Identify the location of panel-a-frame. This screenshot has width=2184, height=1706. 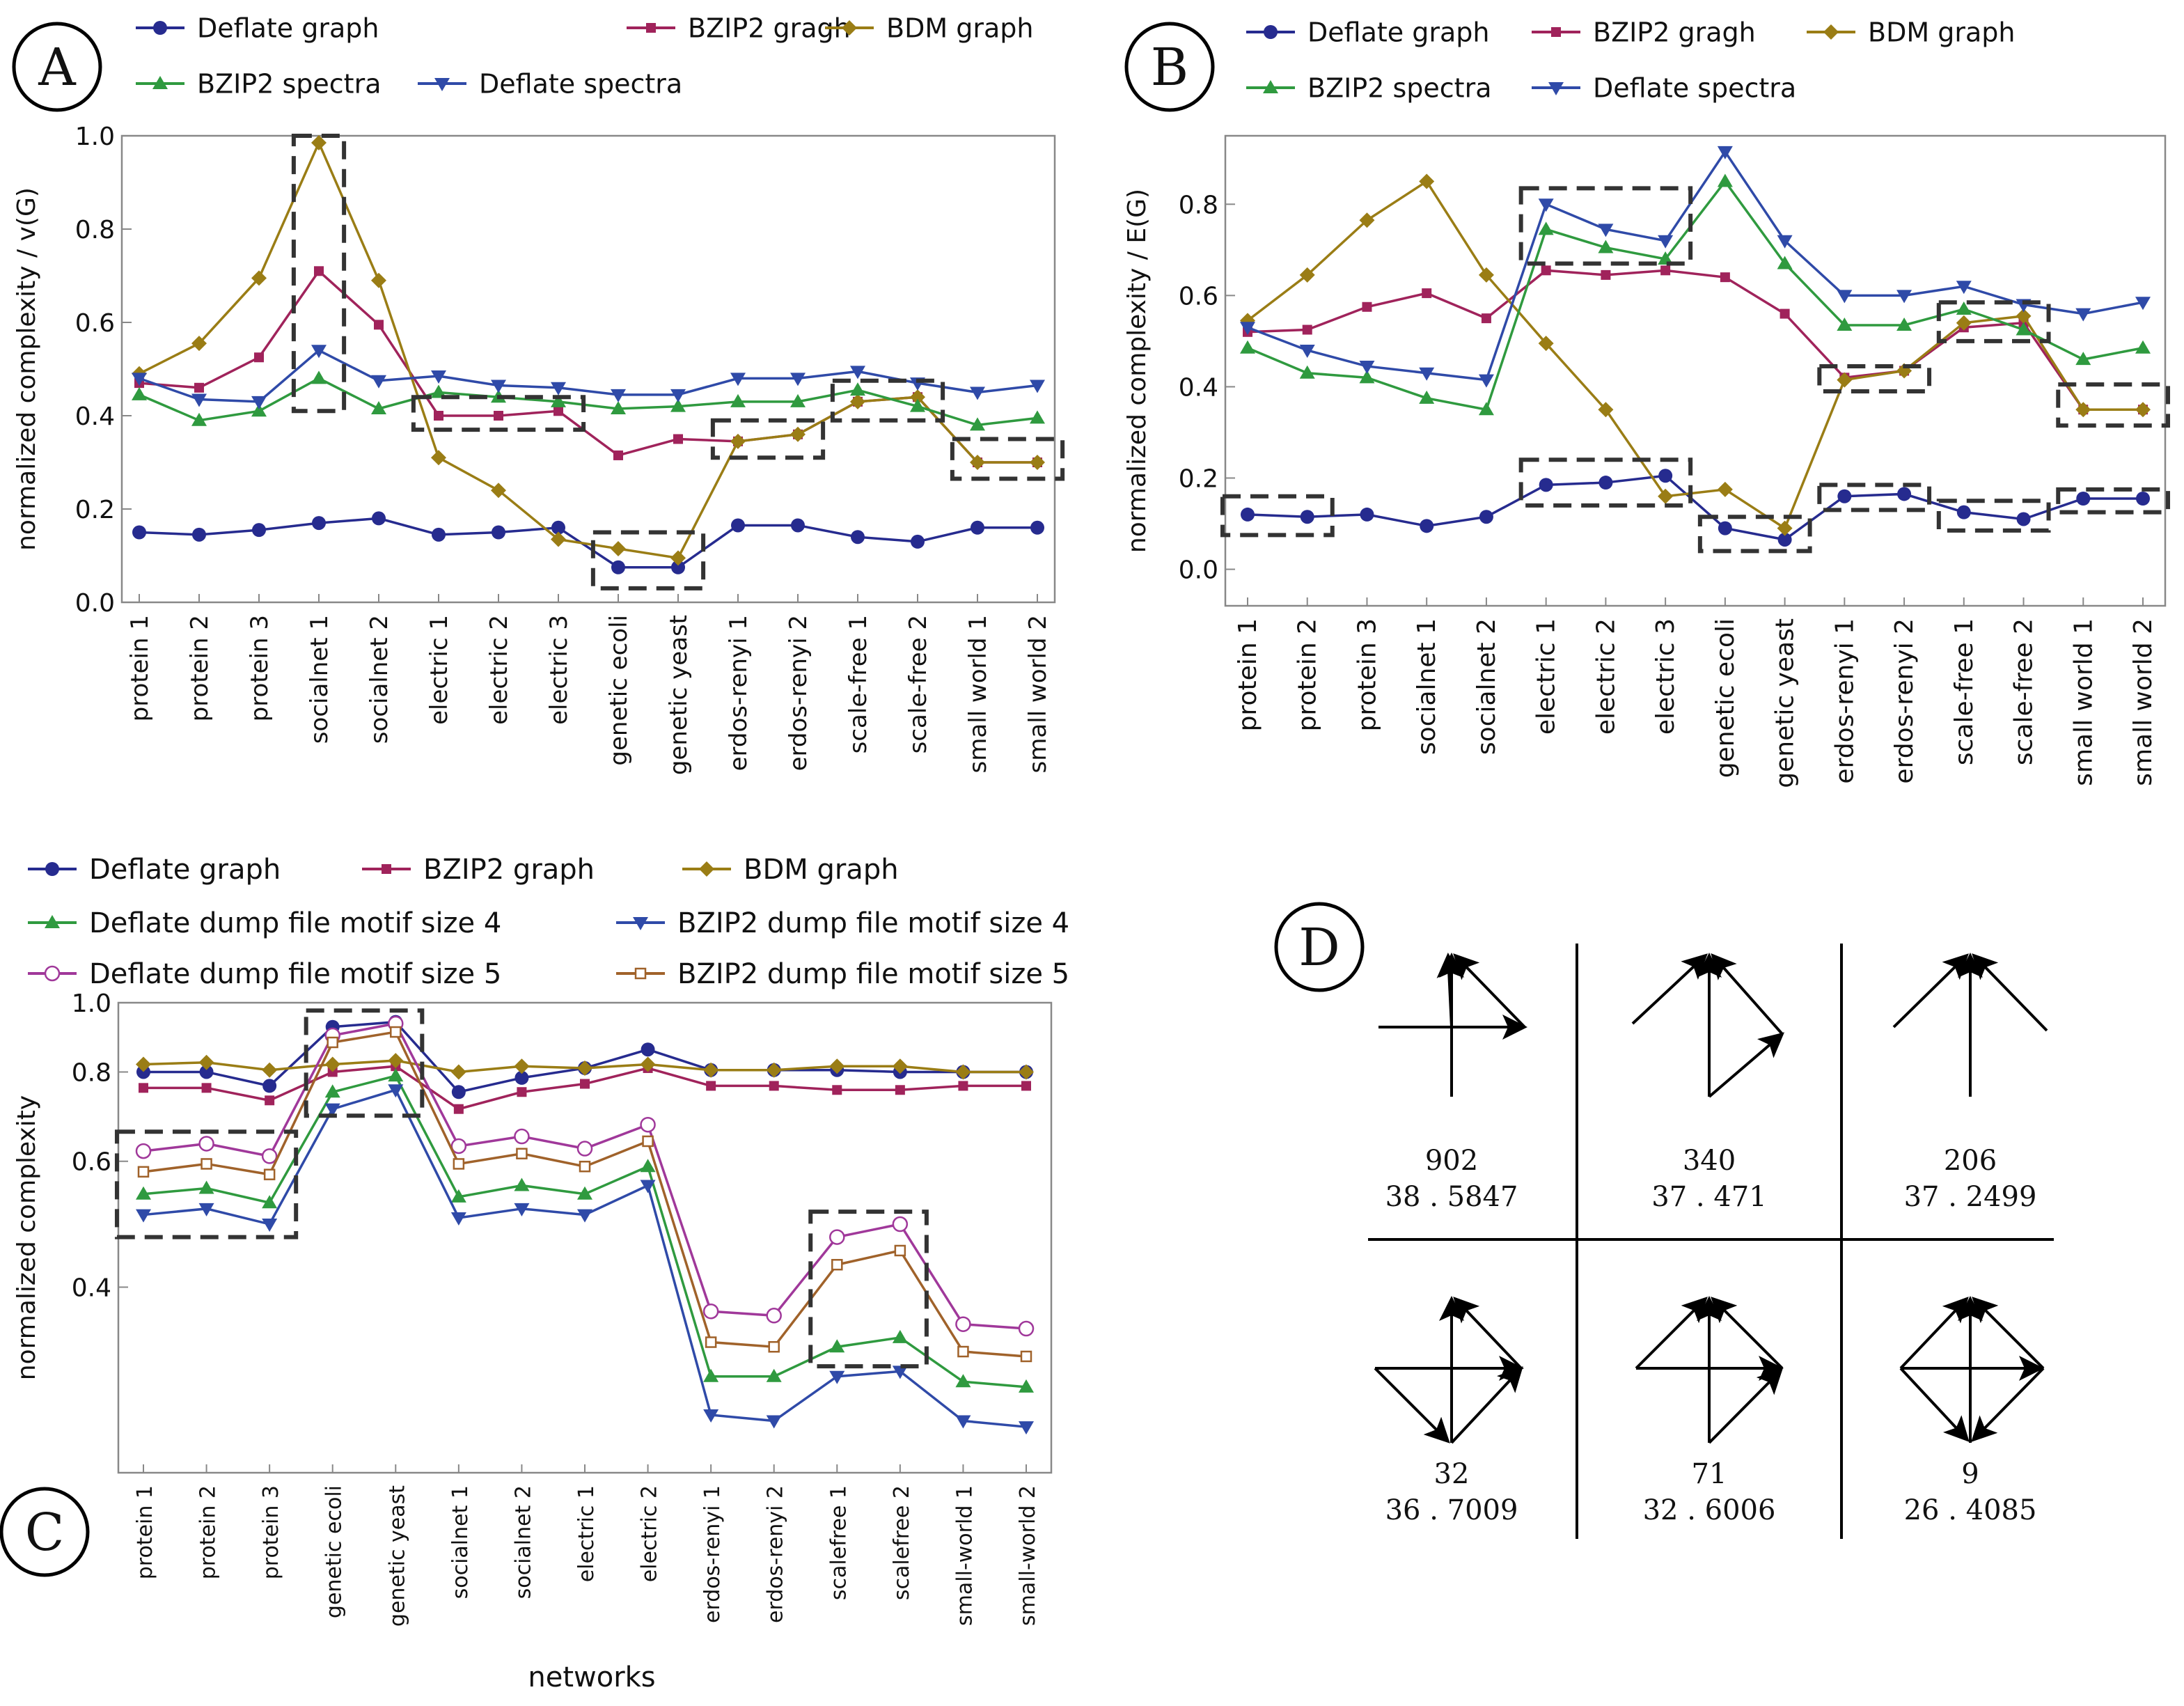
(588, 369).